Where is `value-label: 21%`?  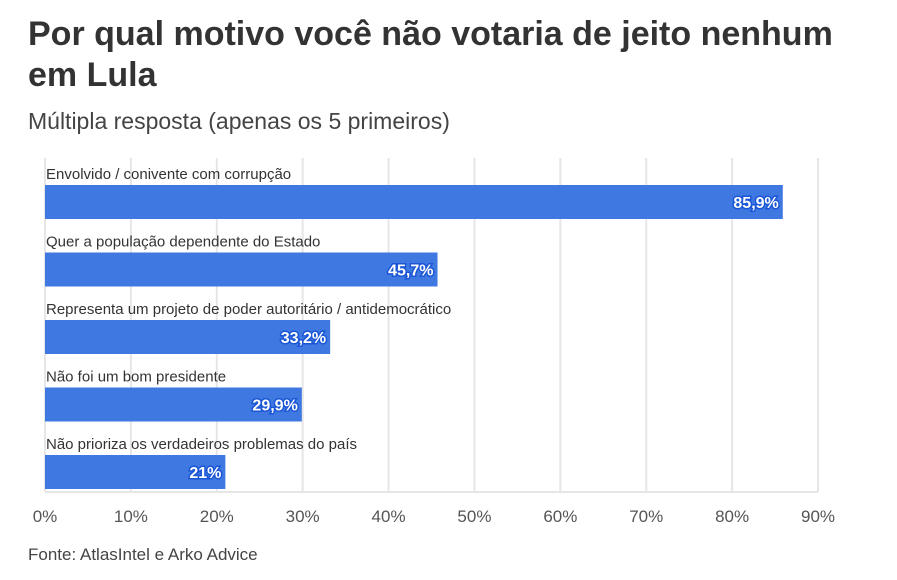
value-label: 21% is located at coordinates (205, 473).